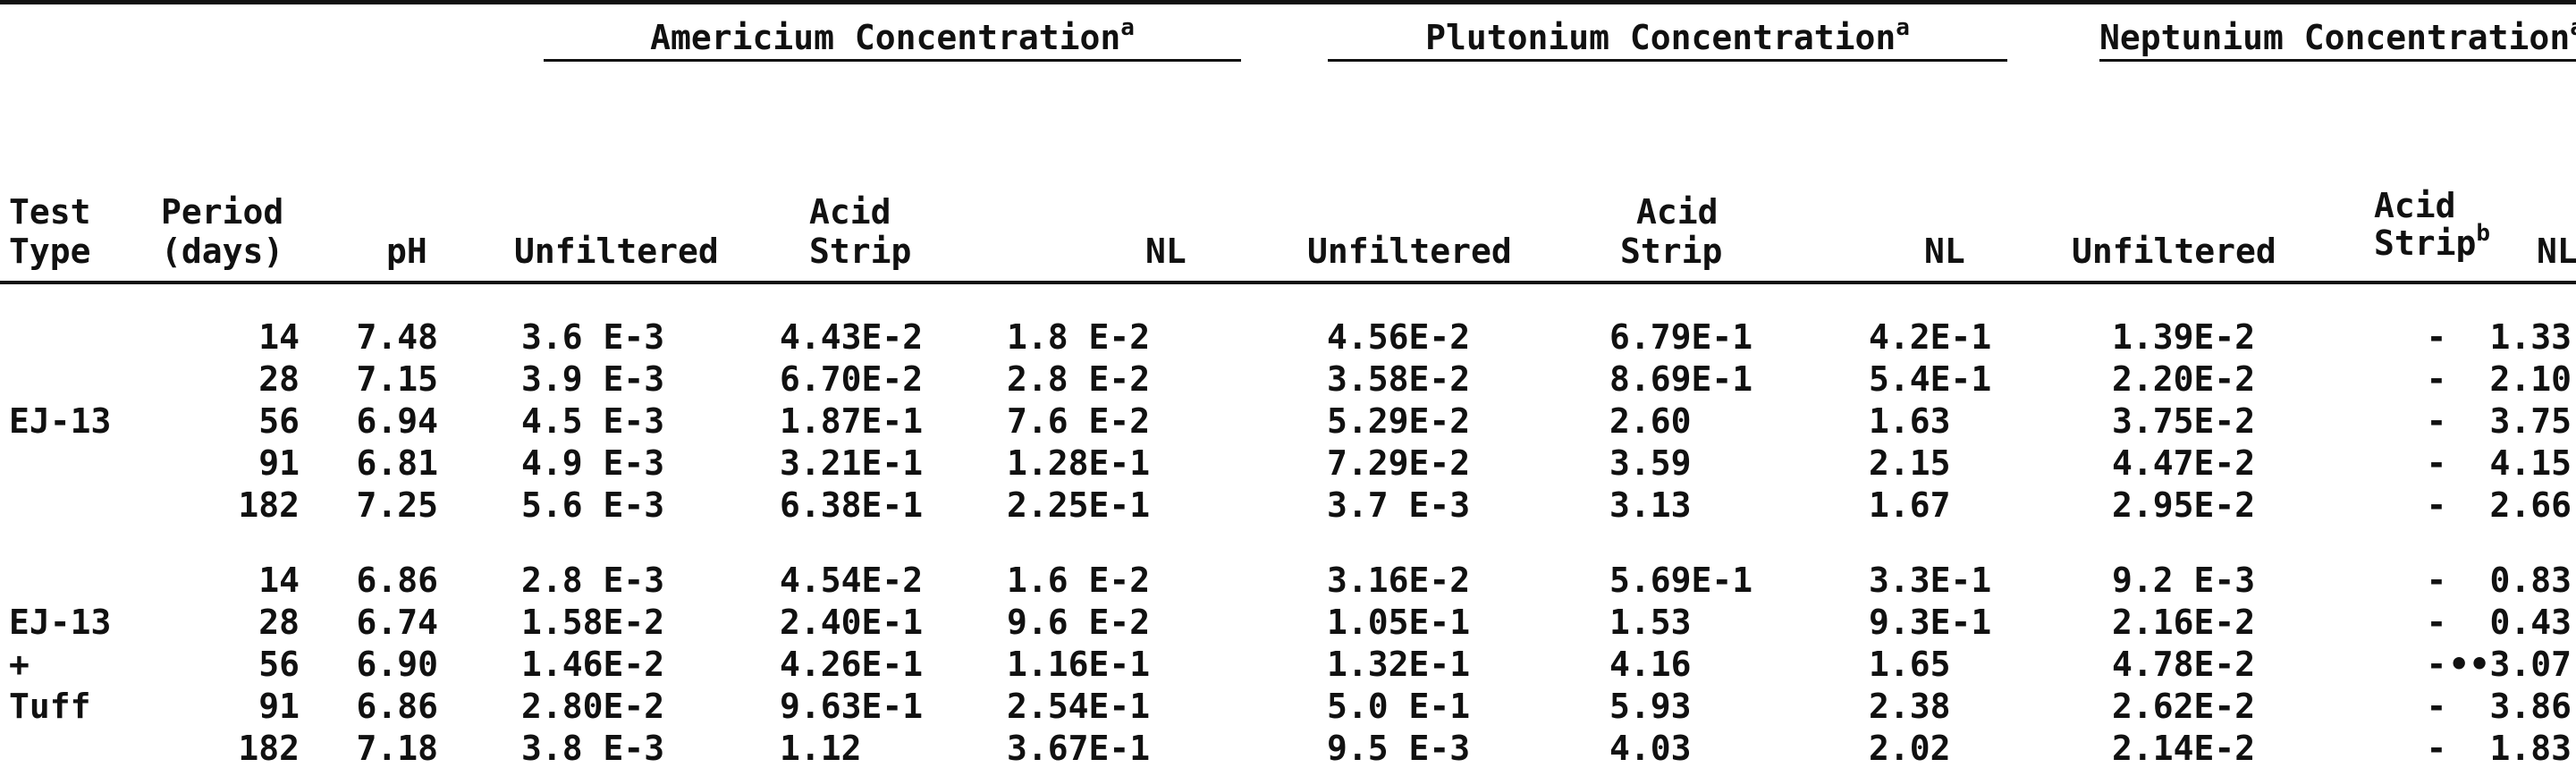  Describe the element at coordinates (593, 463) in the screenshot. I see `am-unfiltered-cell: 4.9 E-3` at that location.